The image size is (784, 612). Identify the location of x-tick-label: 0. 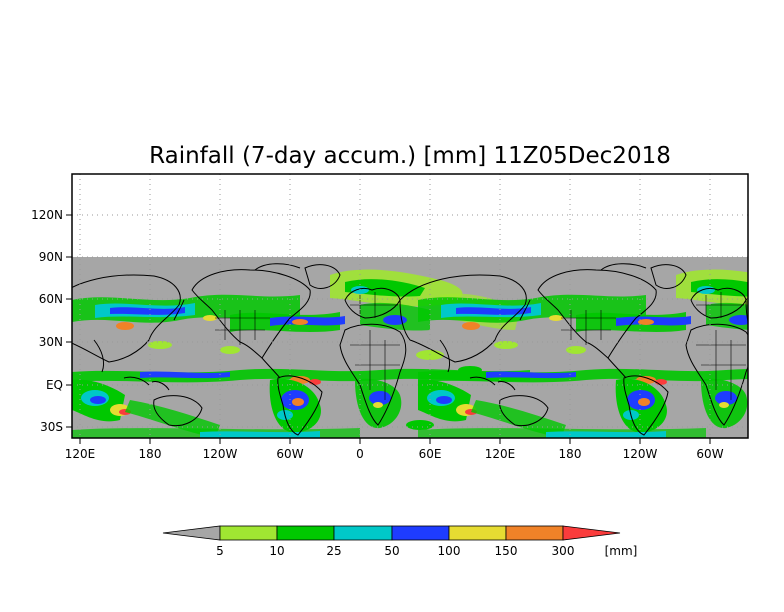
(360, 454).